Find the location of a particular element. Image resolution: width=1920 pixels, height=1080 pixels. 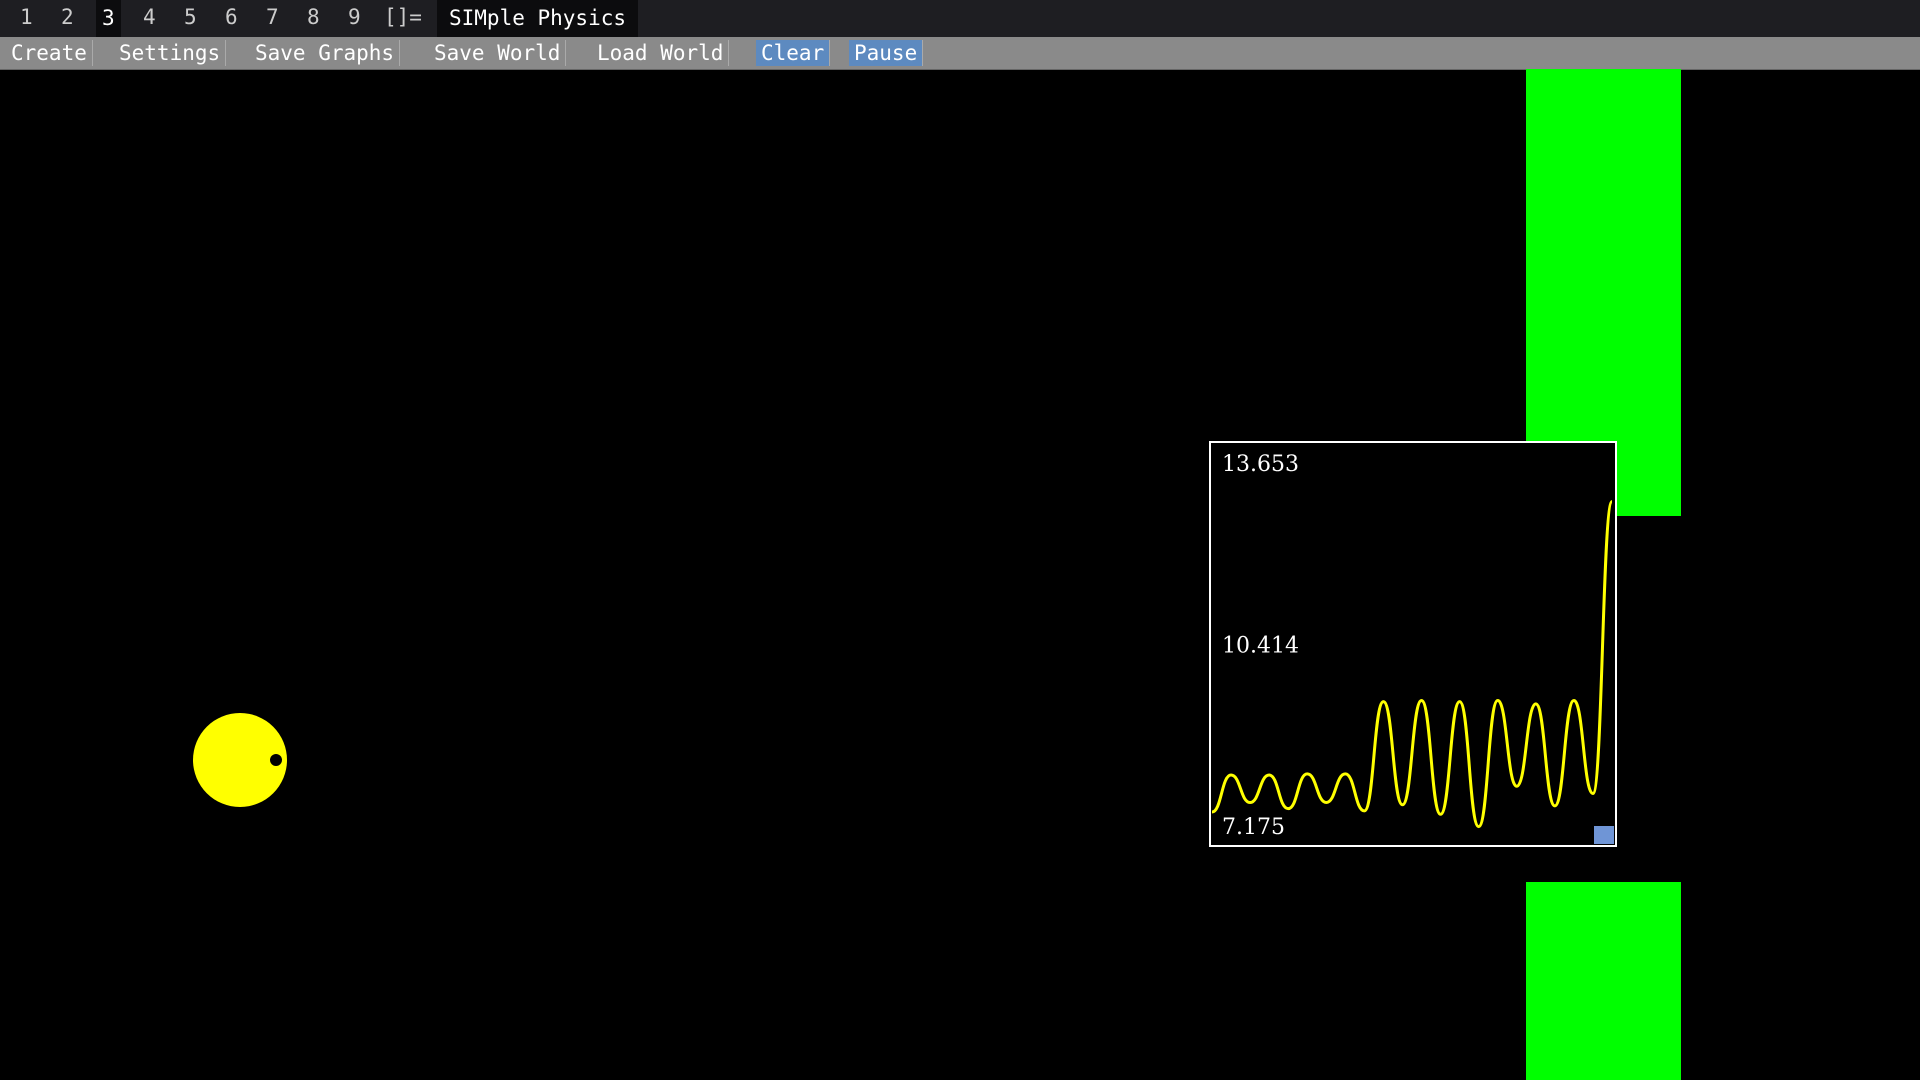

menu-button: Load World is located at coordinates (661, 53).